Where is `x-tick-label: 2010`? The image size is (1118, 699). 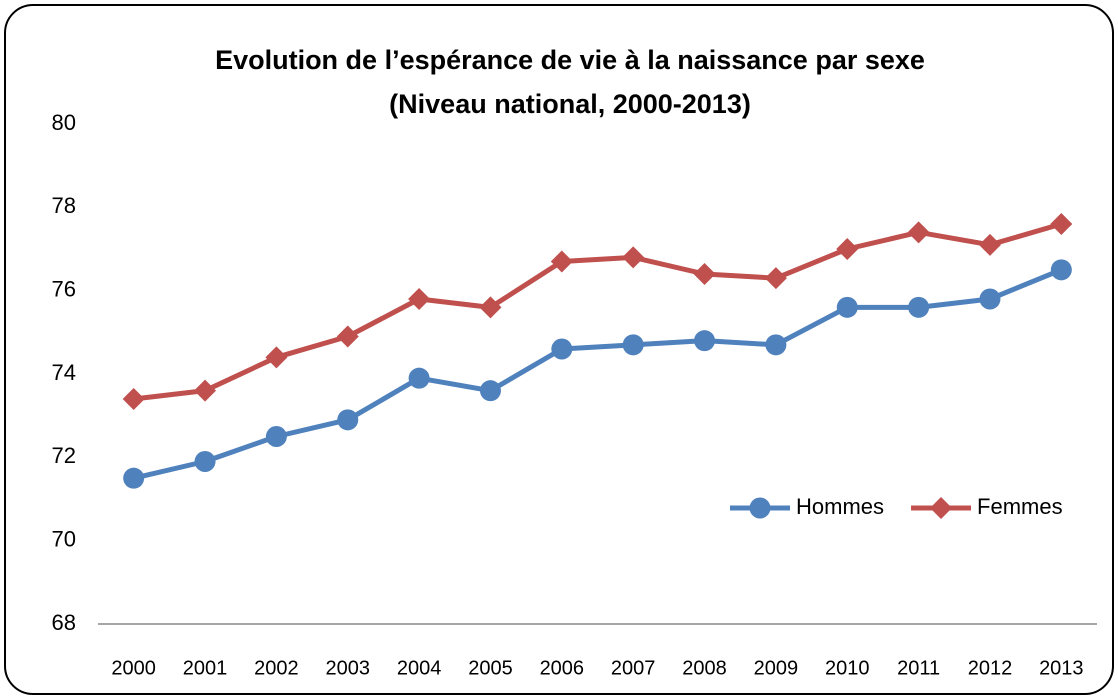
x-tick-label: 2010 is located at coordinates (847, 668).